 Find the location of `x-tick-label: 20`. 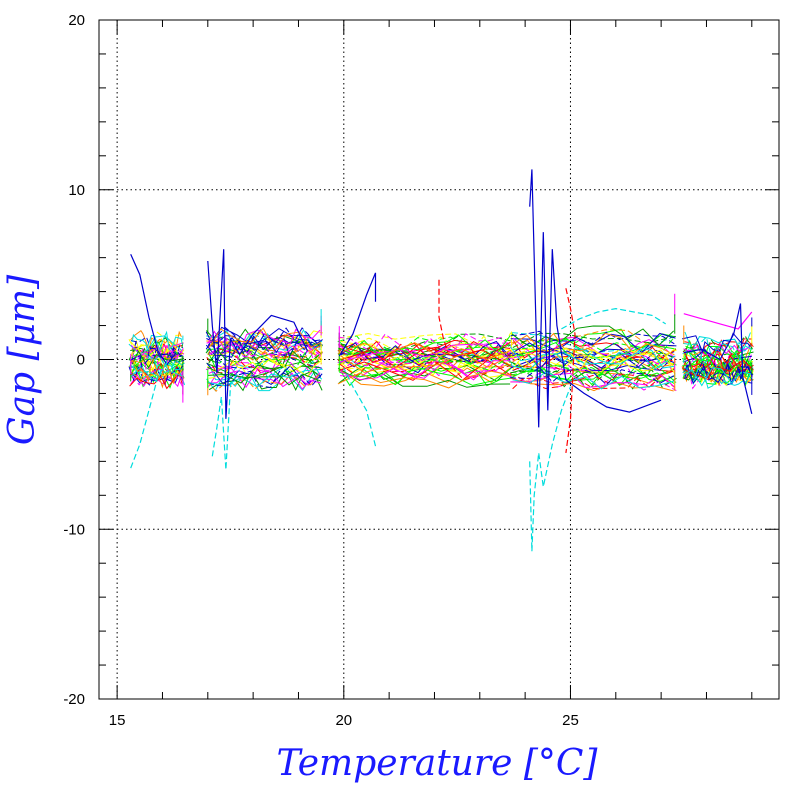

x-tick-label: 20 is located at coordinates (343, 720).